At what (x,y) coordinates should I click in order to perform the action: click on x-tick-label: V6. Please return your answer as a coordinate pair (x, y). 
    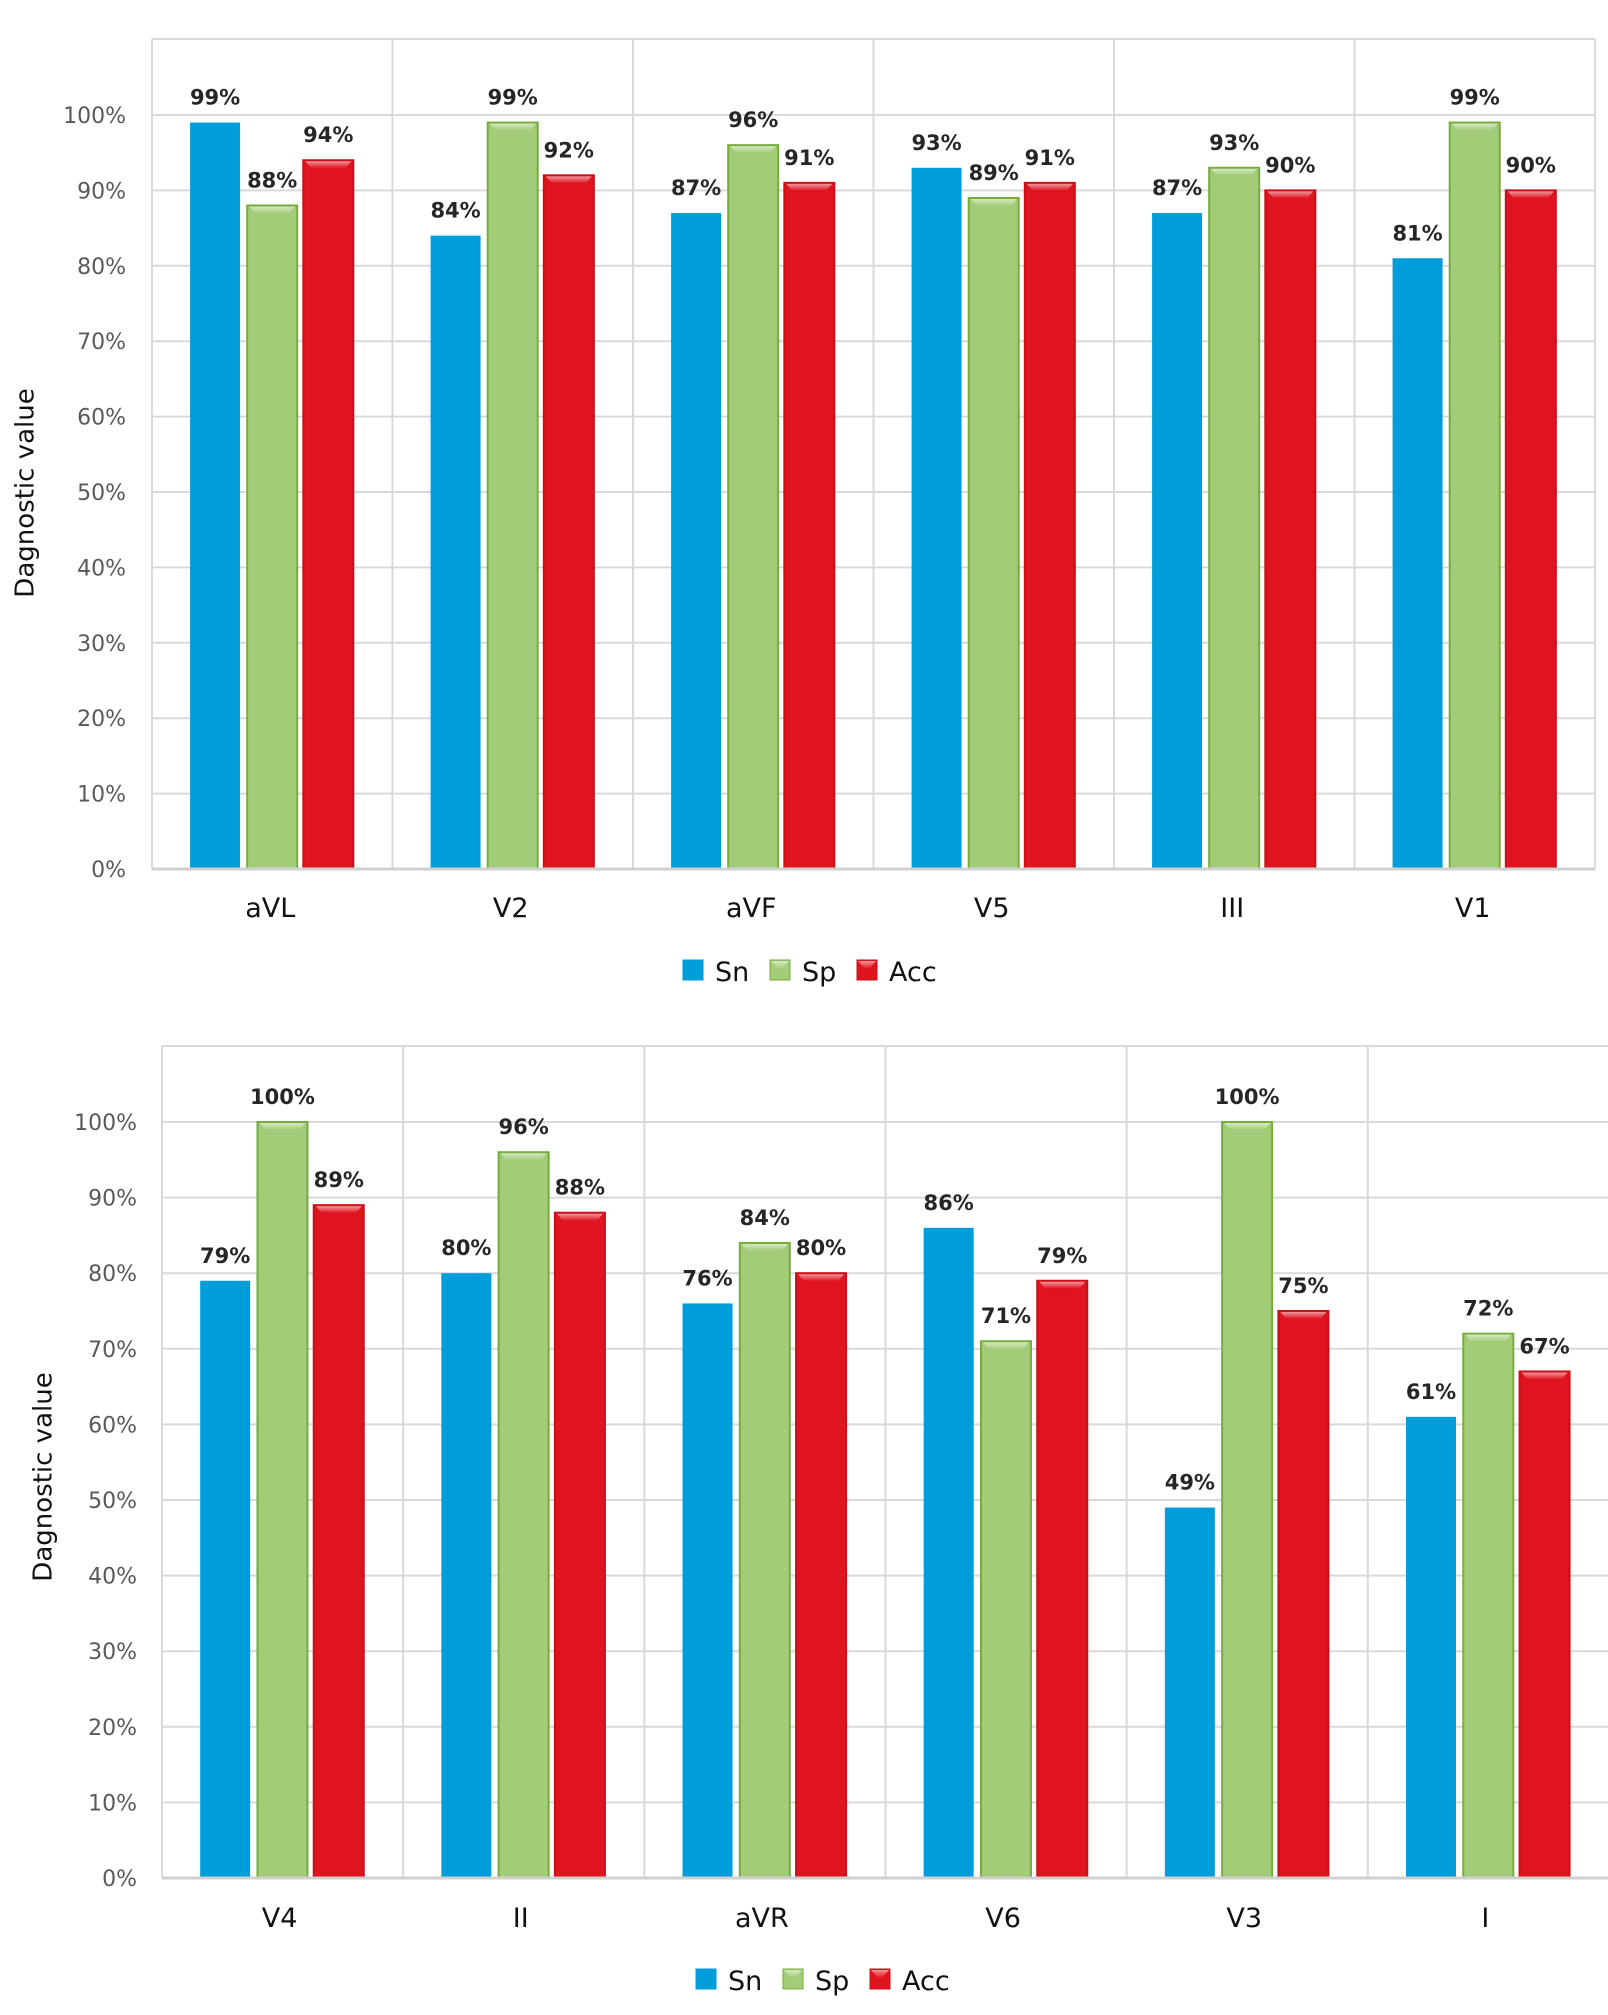
    Looking at the image, I should click on (1003, 1918).